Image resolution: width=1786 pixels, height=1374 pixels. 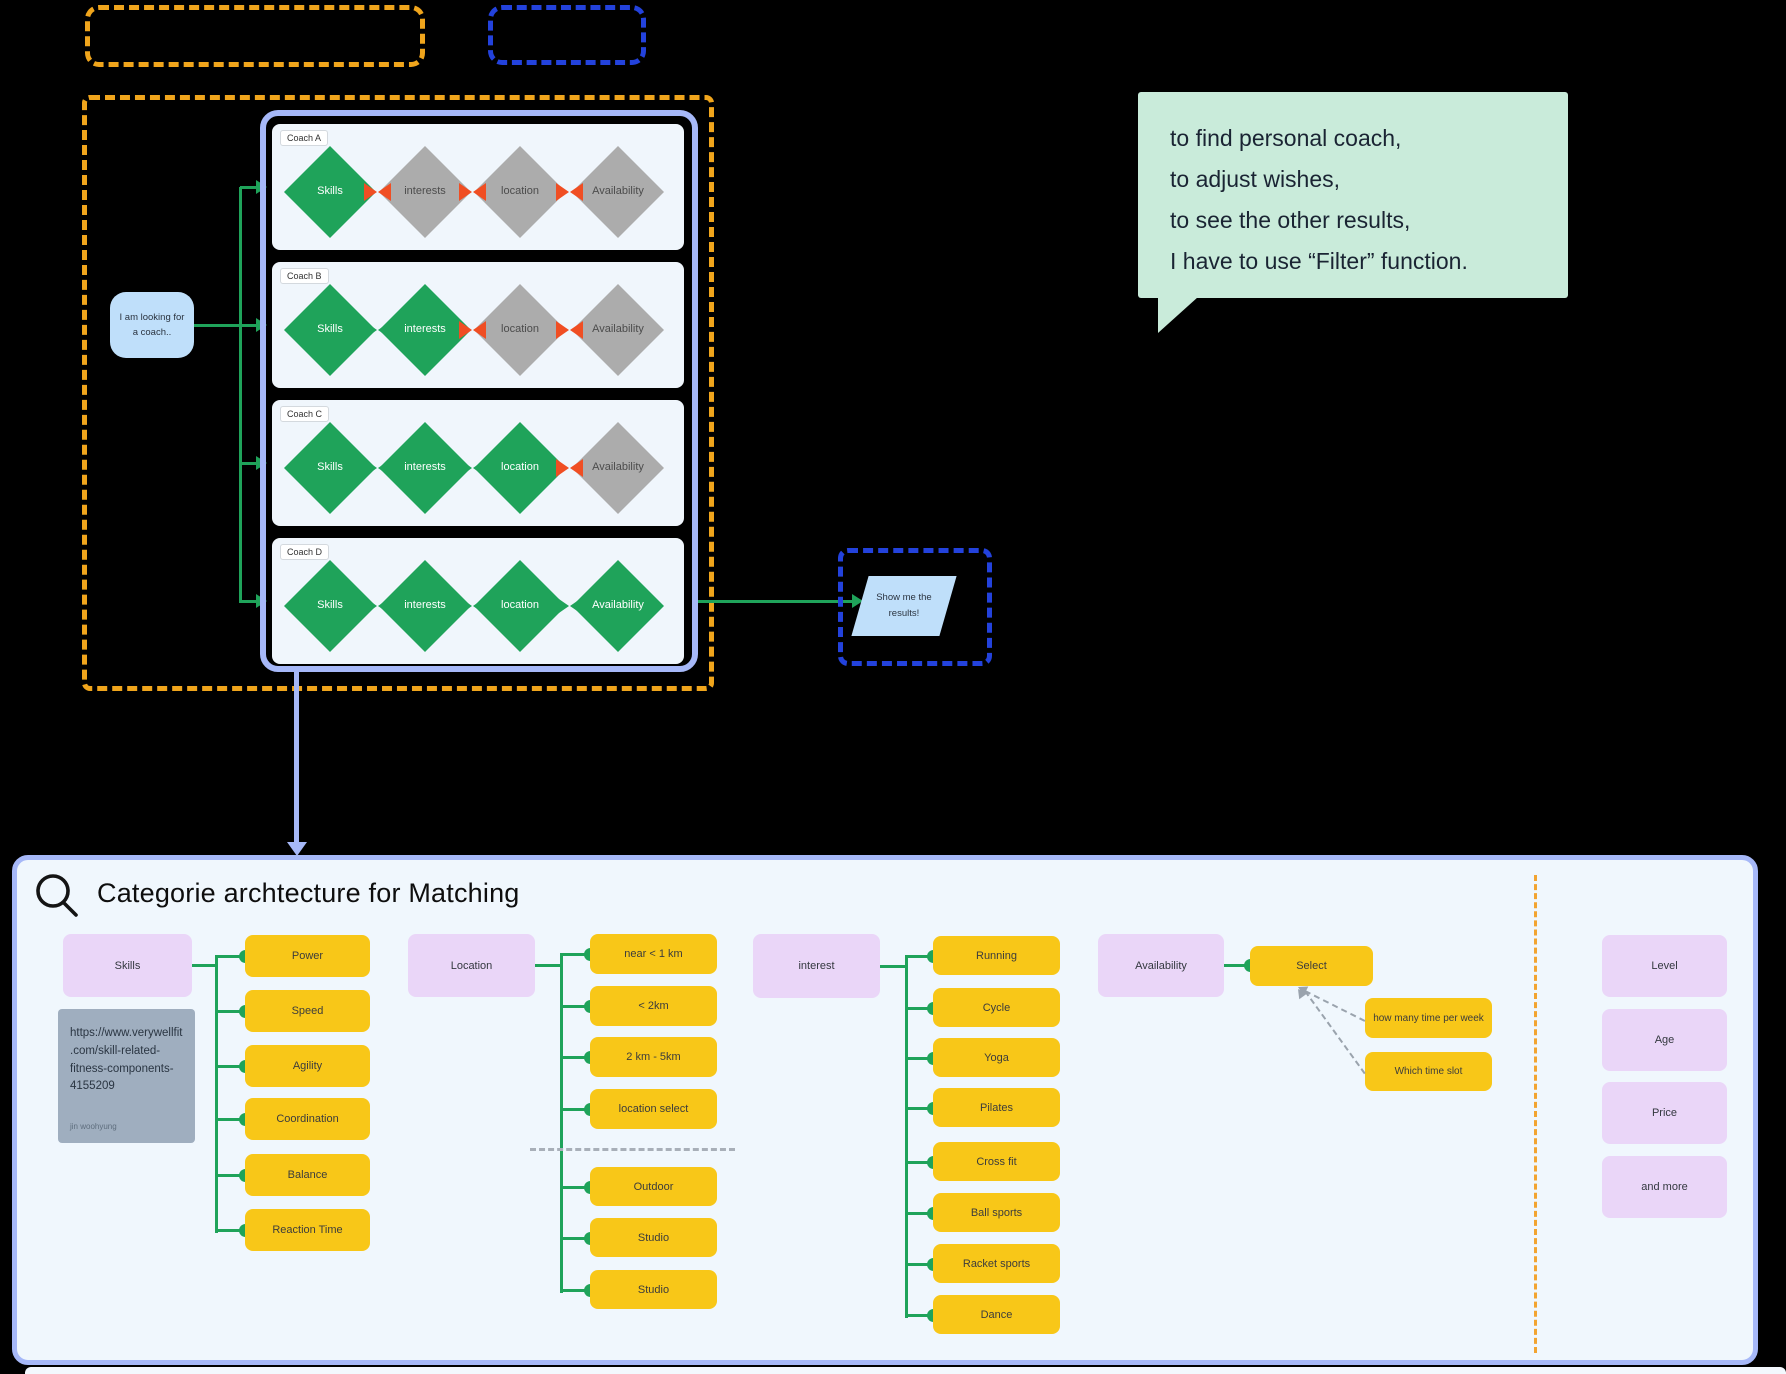 What do you see at coordinates (1290, 220) in the screenshot?
I see `annotation-line: to see the other results,` at bounding box center [1290, 220].